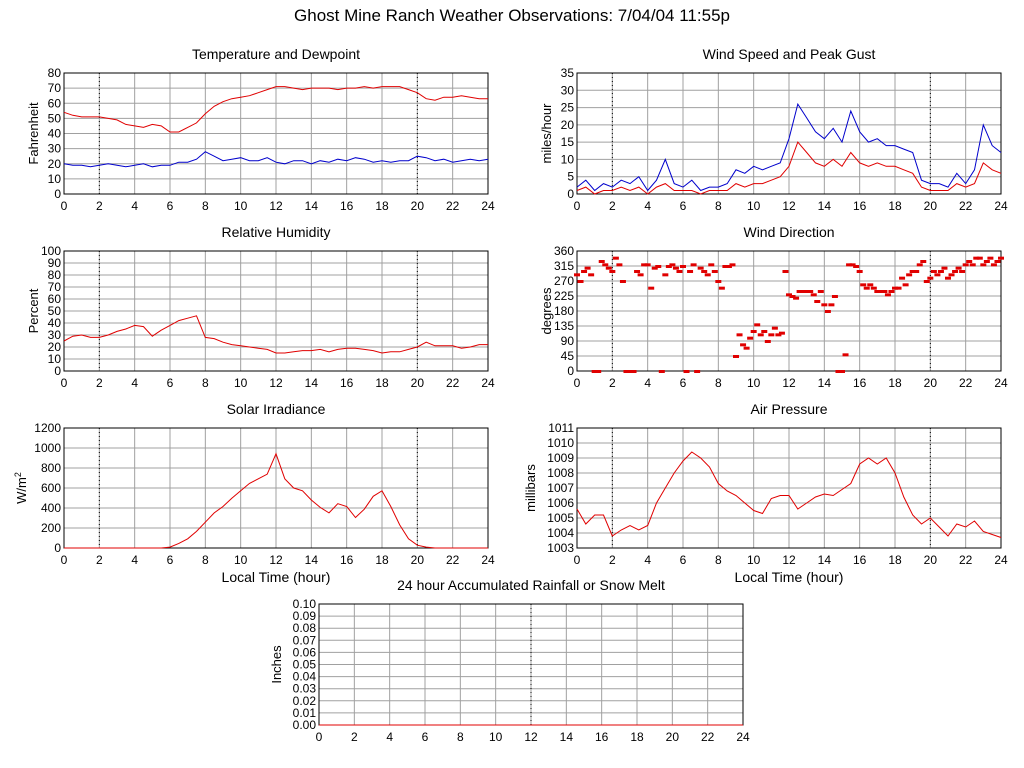 The image size is (1024, 768). What do you see at coordinates (564, 311) in the screenshot?
I see `wdir-ytick-label: 180` at bounding box center [564, 311].